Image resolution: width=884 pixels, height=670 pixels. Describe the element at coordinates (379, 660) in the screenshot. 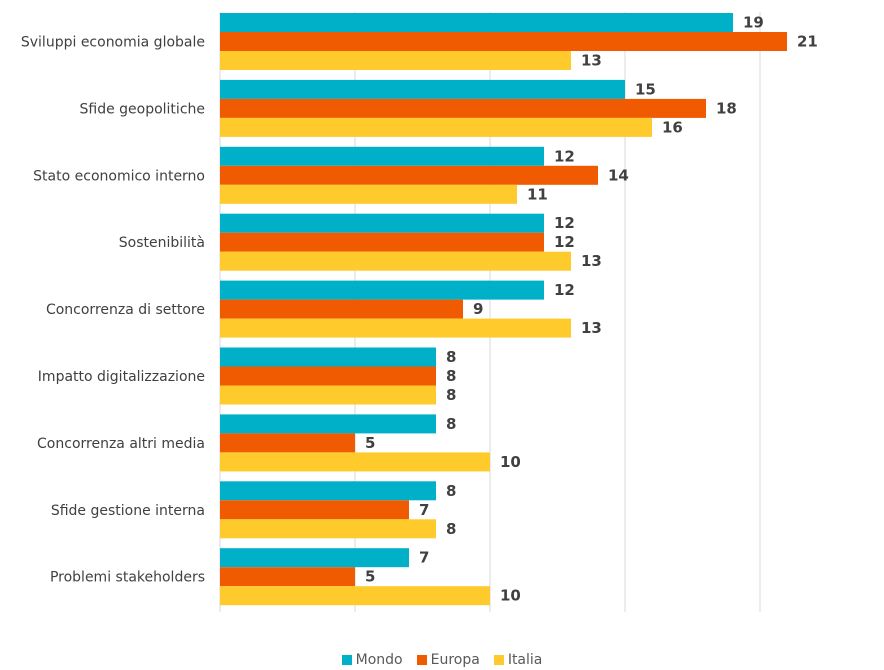

I see `legend-label: Mondo` at that location.